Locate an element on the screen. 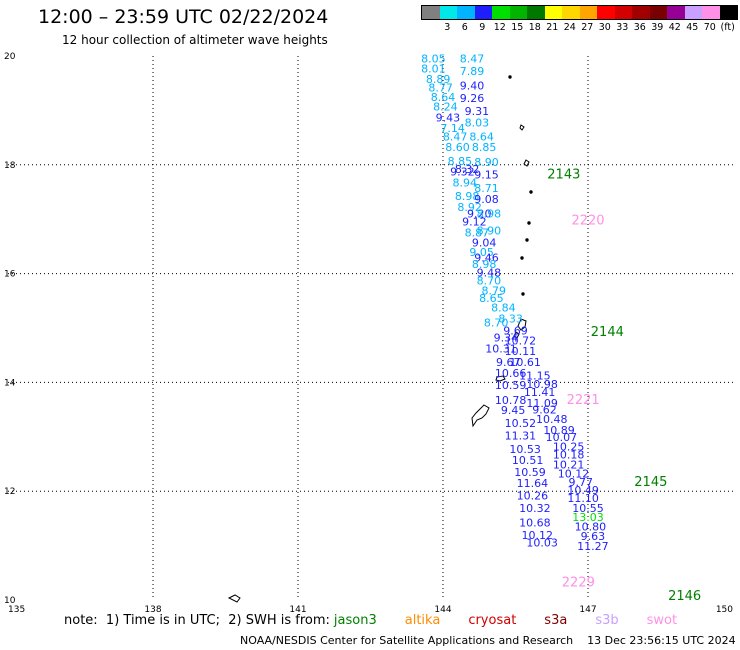 This screenshot has height=650, width=740. wave-height-point: 9.45 is located at coordinates (513, 410).